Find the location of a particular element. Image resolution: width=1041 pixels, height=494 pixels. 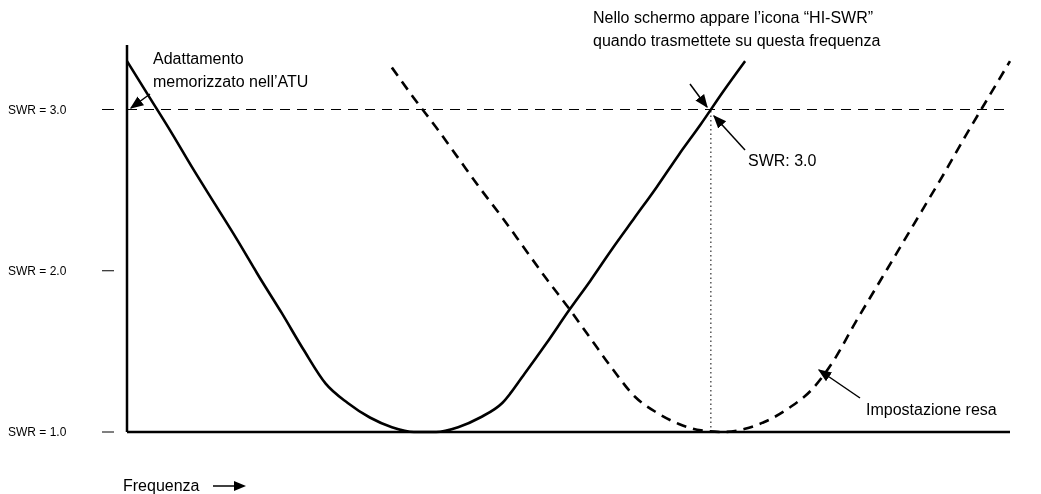

annotation: Impostazione resa is located at coordinates (931, 409).